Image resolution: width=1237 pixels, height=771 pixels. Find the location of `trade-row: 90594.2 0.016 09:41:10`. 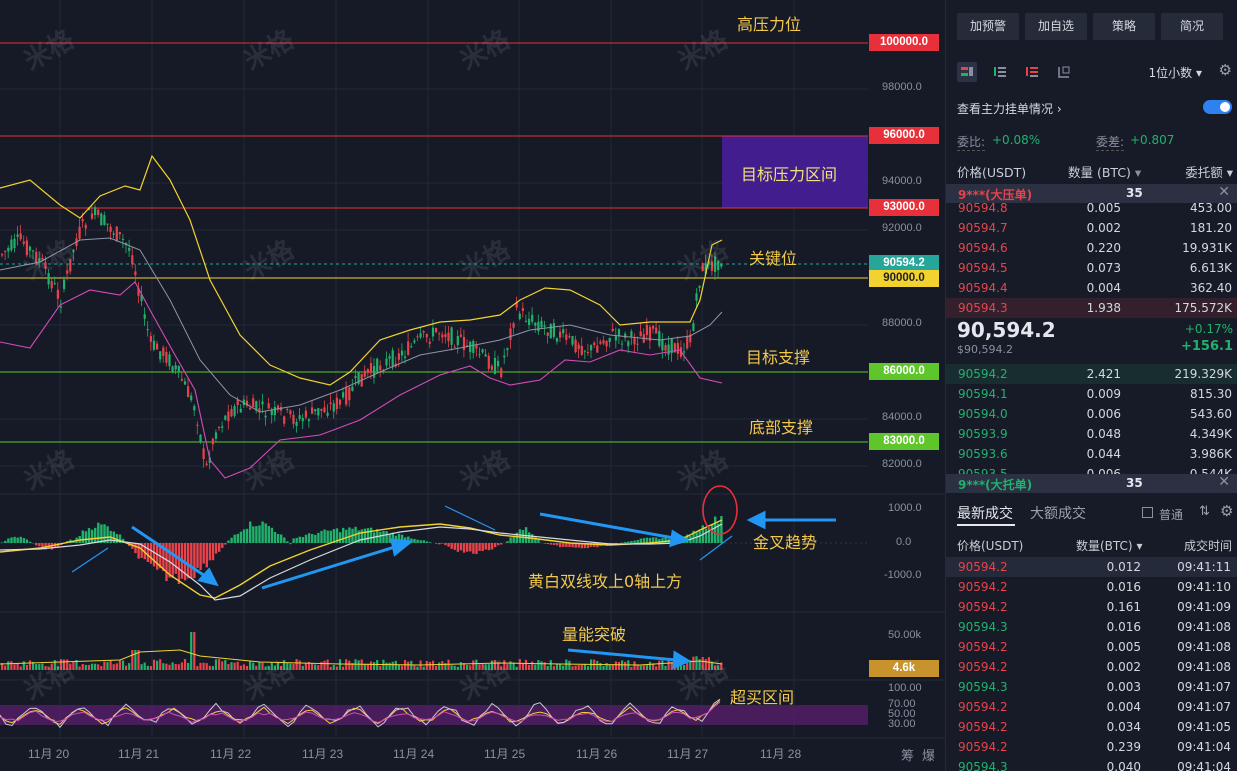

trade-row: 90594.2 0.016 09:41:10 is located at coordinates (1091, 587).